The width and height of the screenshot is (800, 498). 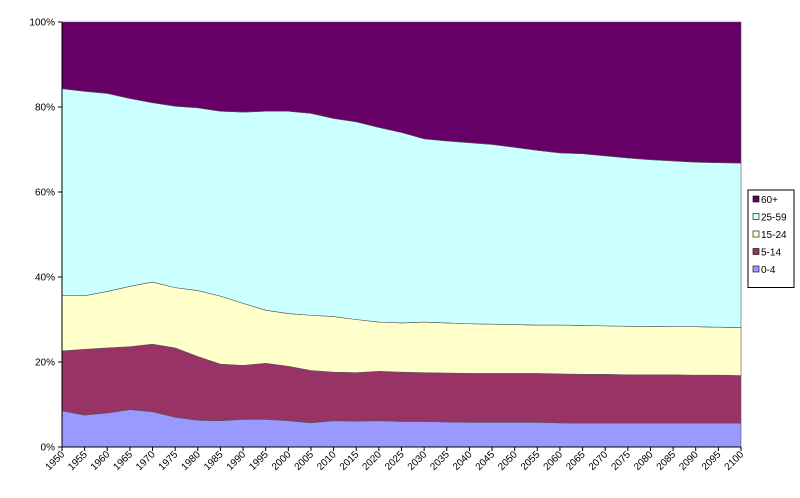 I want to click on x-tick-label: 1960, so click(x=101, y=461).